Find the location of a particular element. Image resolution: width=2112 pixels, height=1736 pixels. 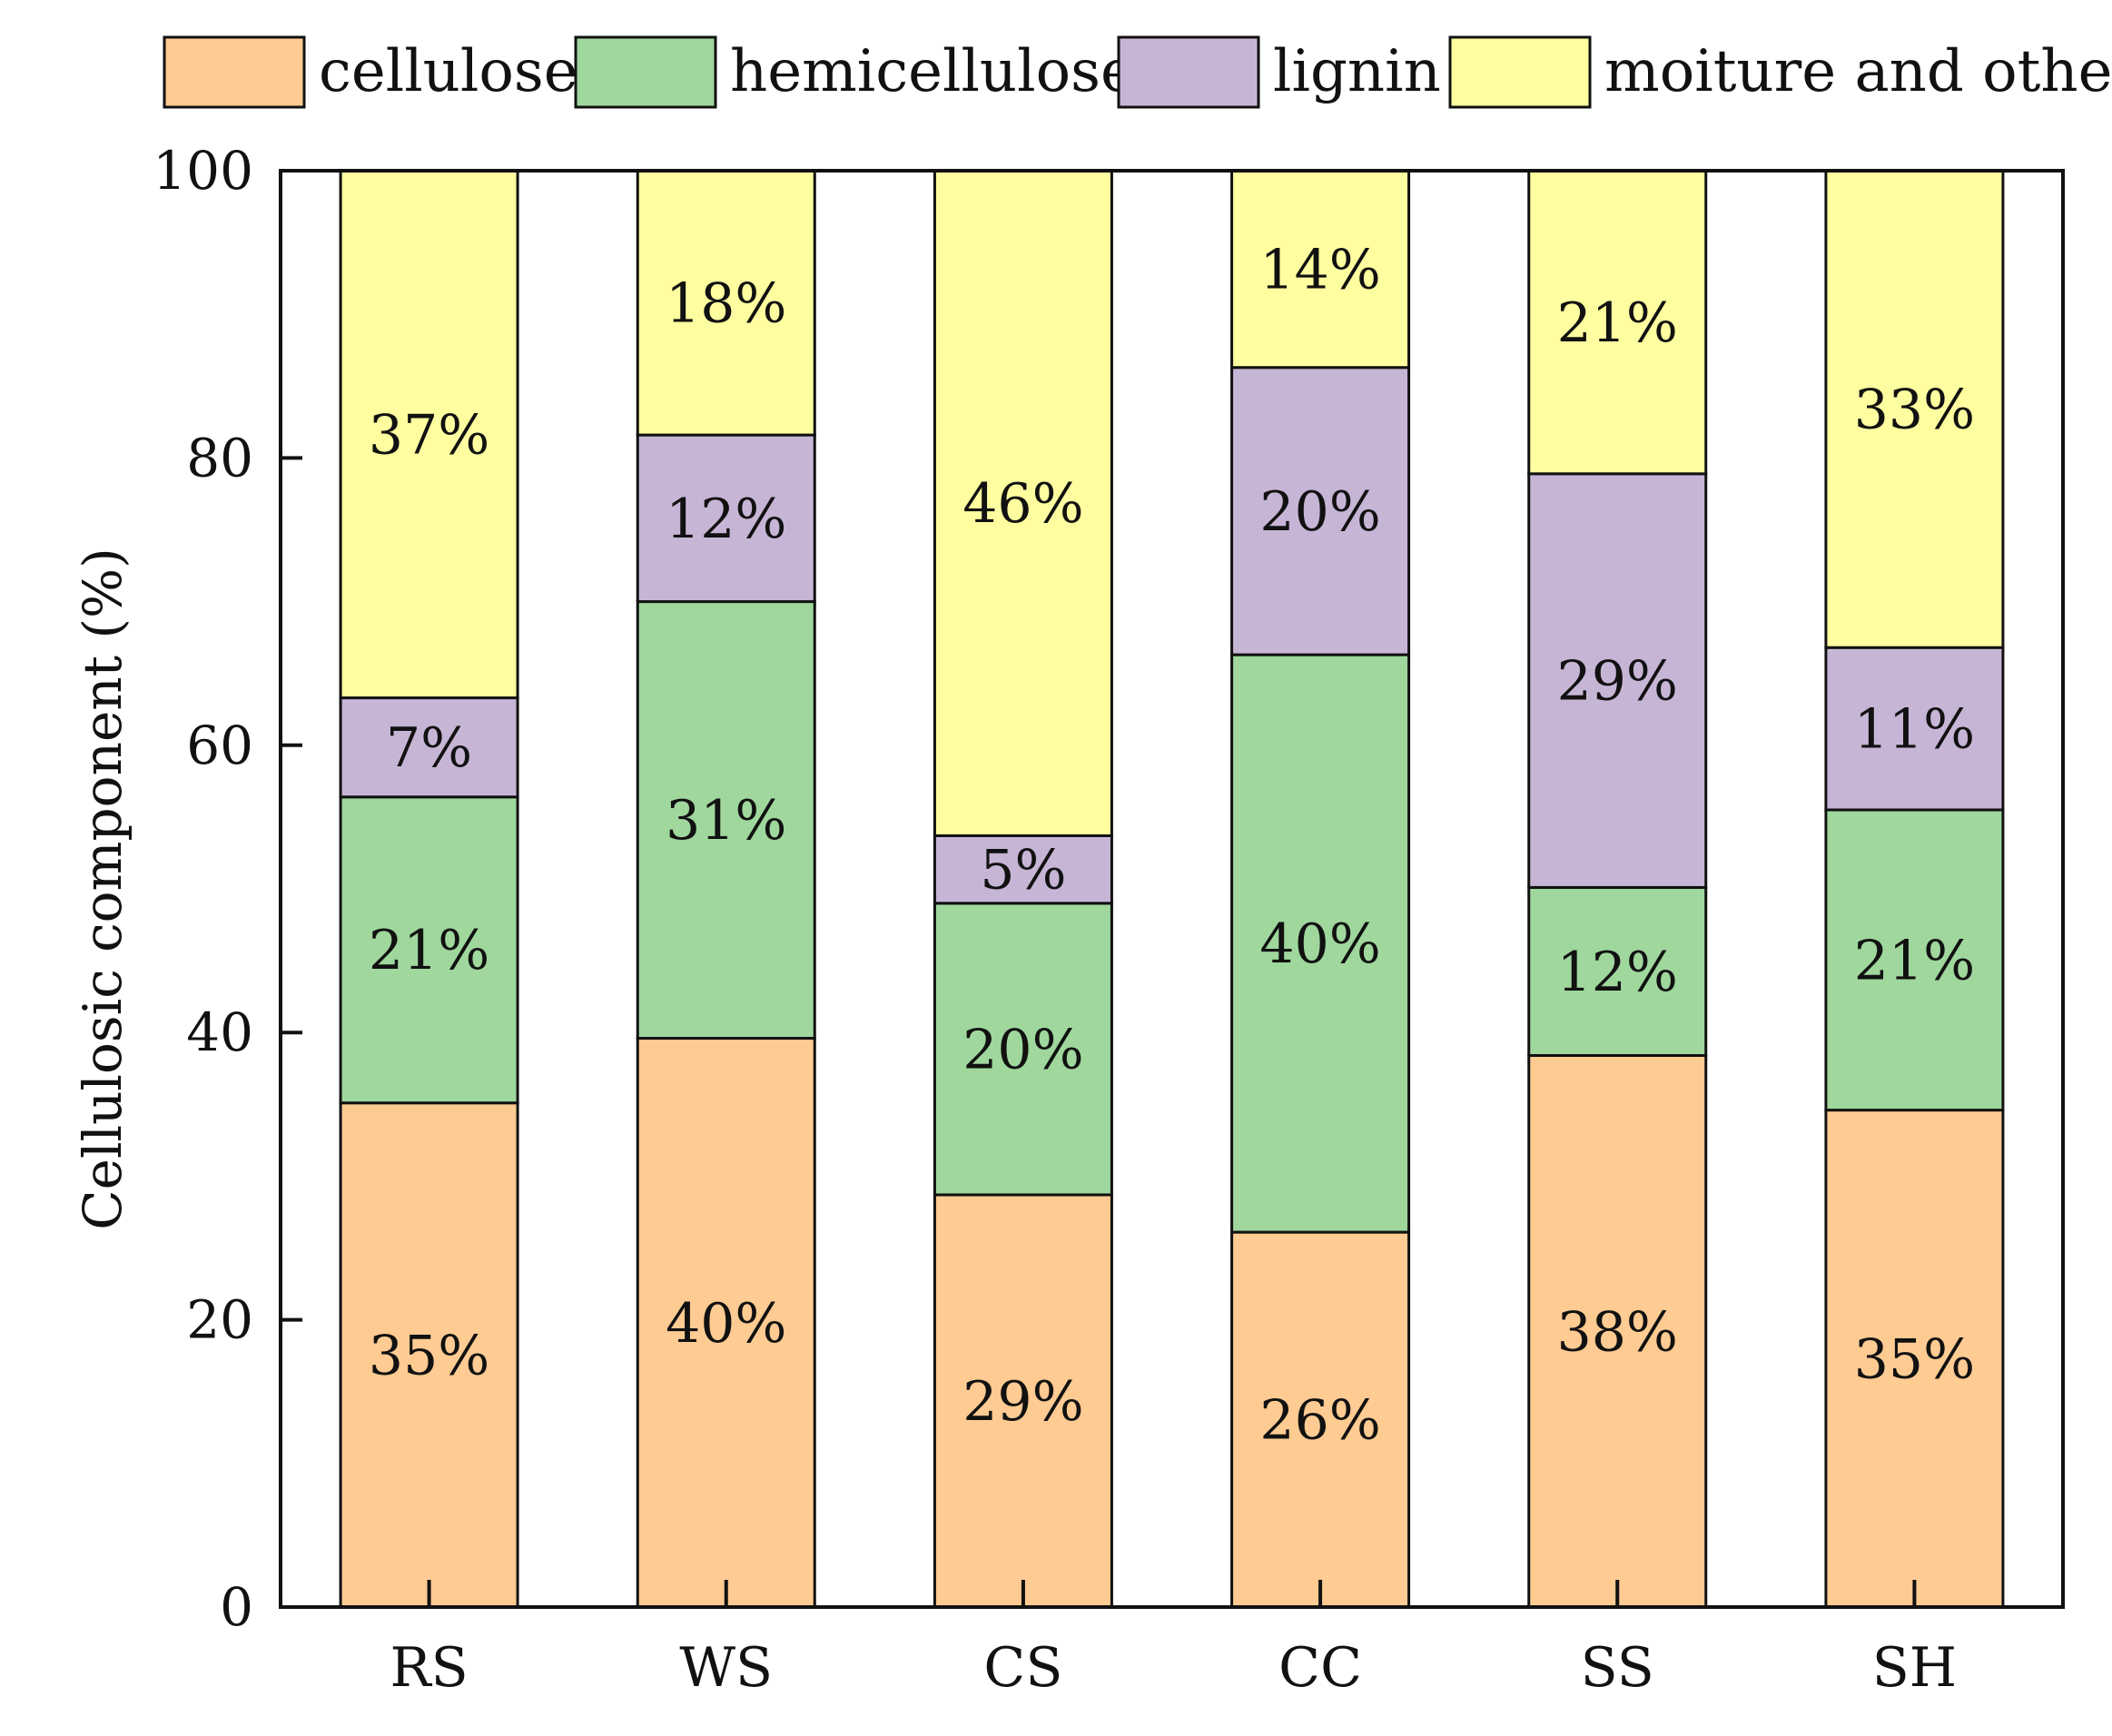

data-label-rs-cellulose: 35% is located at coordinates (429, 1355).